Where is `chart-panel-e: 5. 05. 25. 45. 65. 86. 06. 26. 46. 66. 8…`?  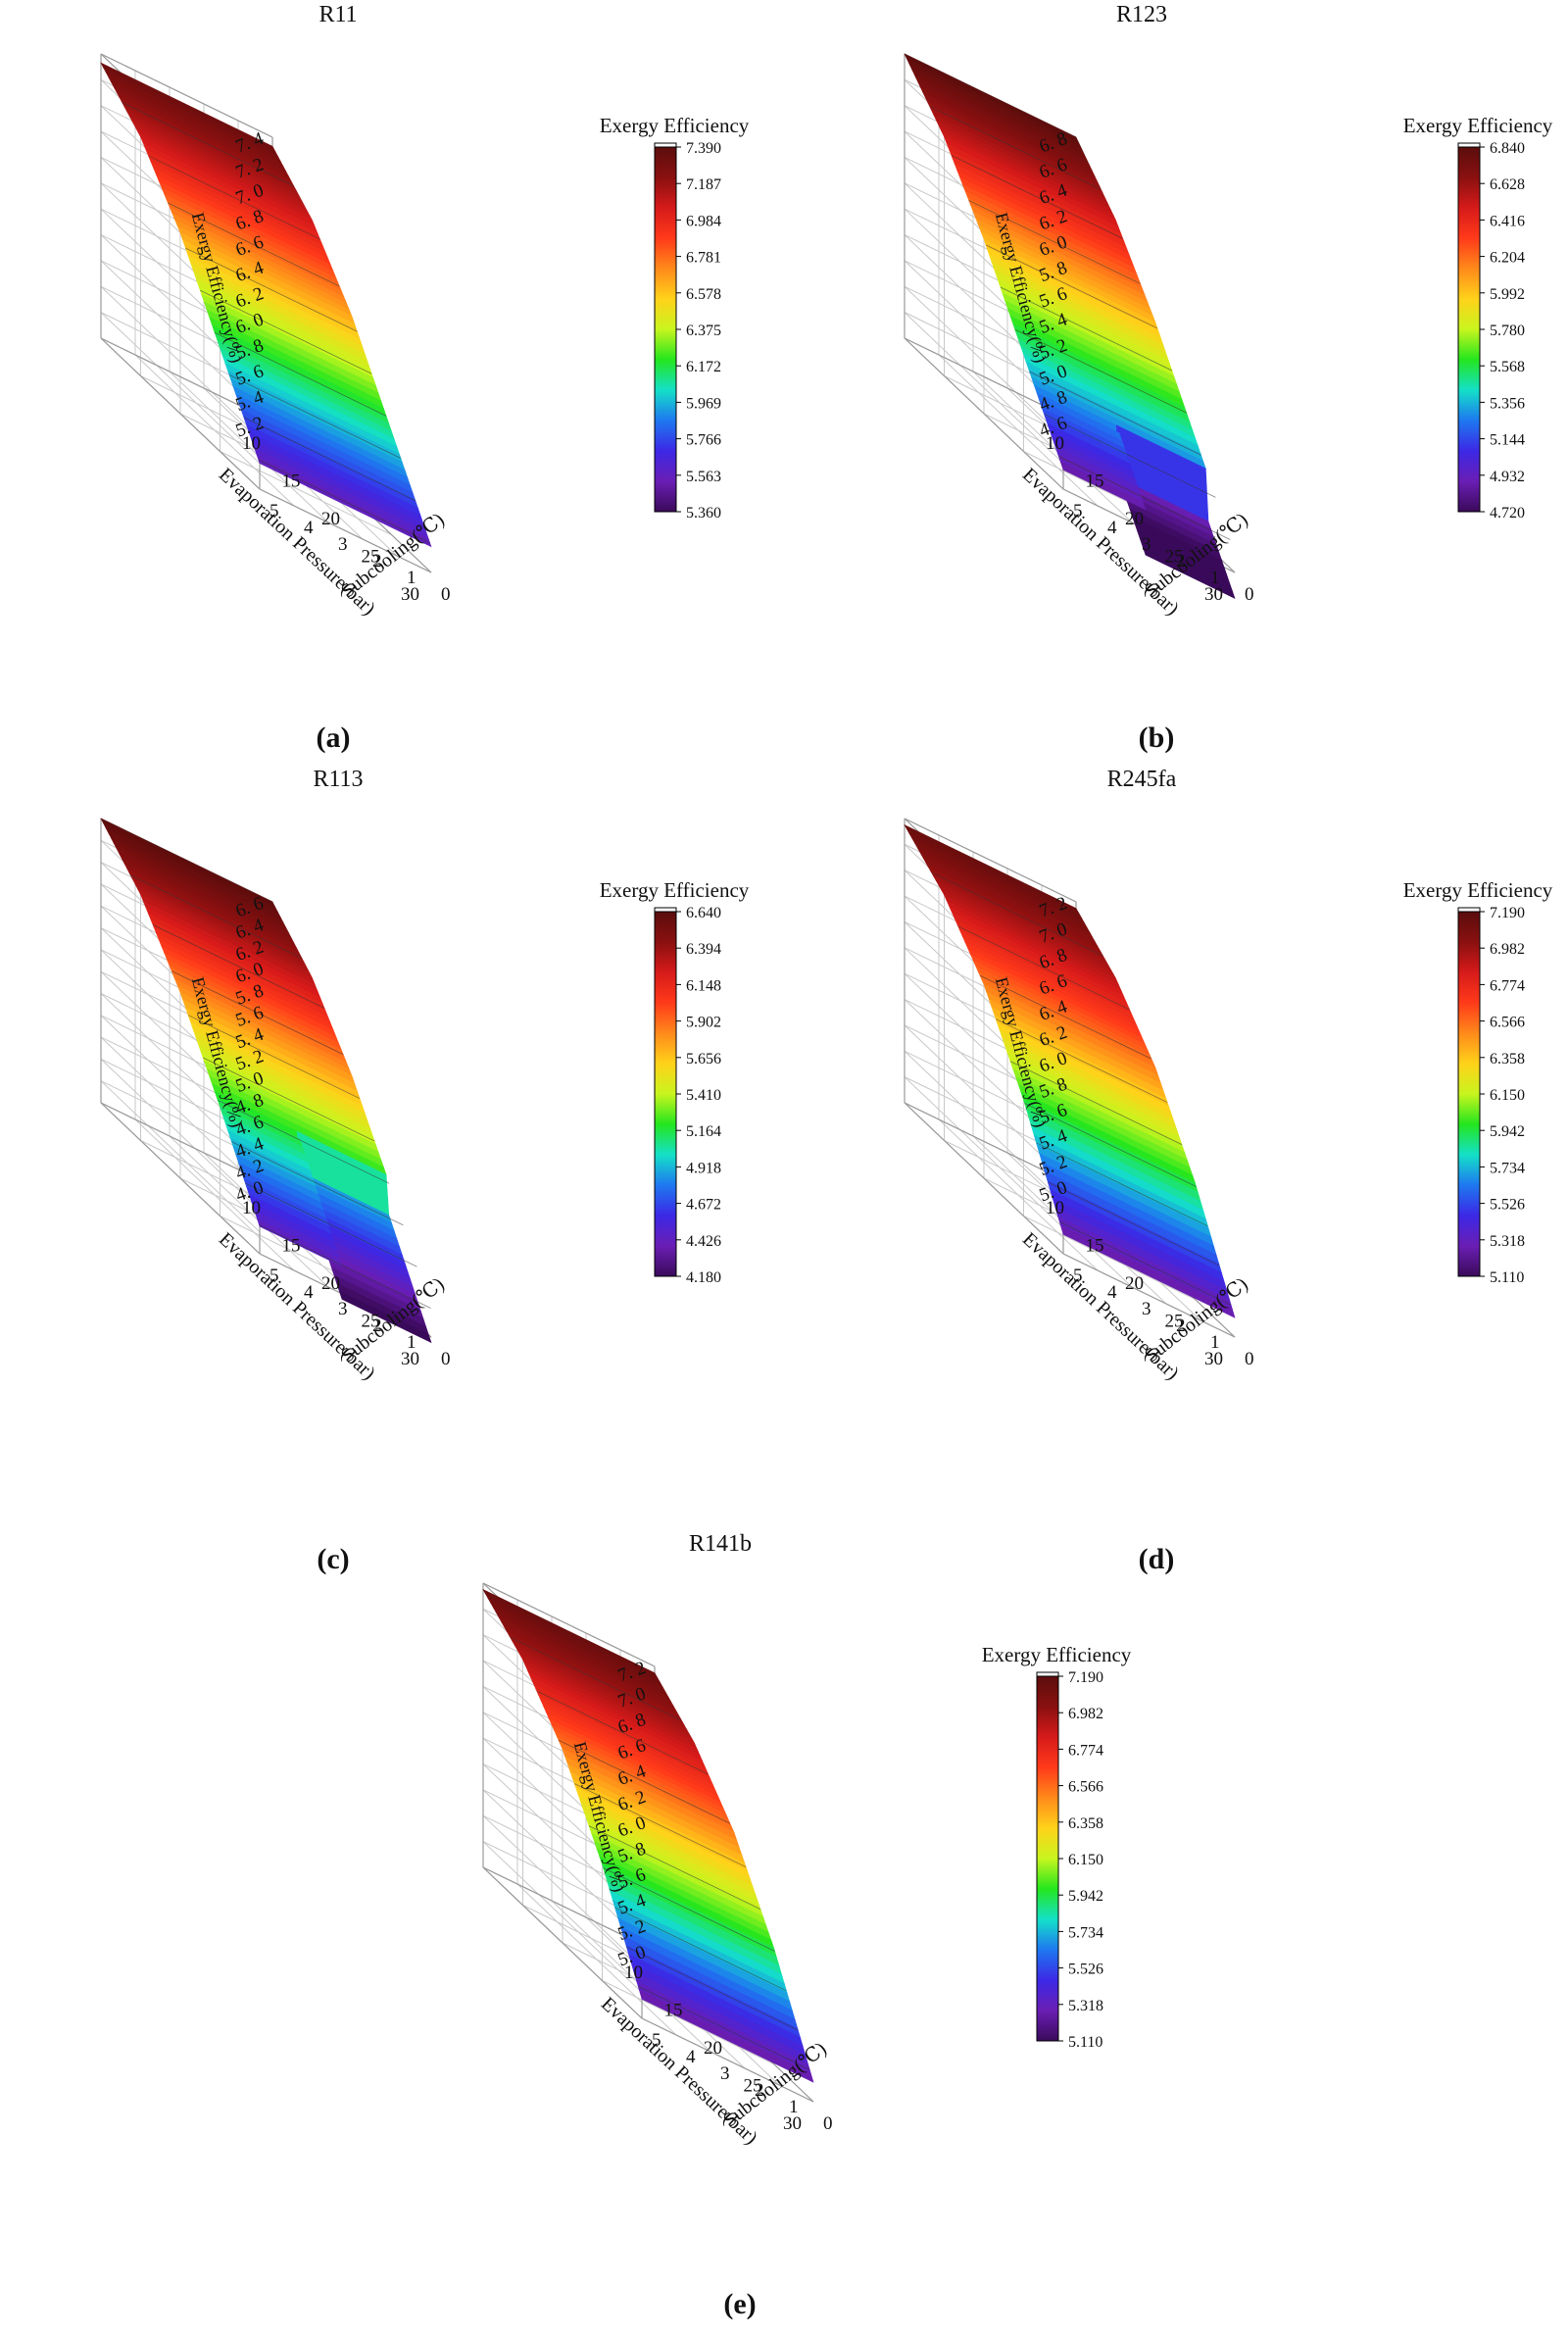 chart-panel-e: 5. 05. 25. 45. 65. 86. 06. 26. 46. 66. 8… is located at coordinates (807, 1840).